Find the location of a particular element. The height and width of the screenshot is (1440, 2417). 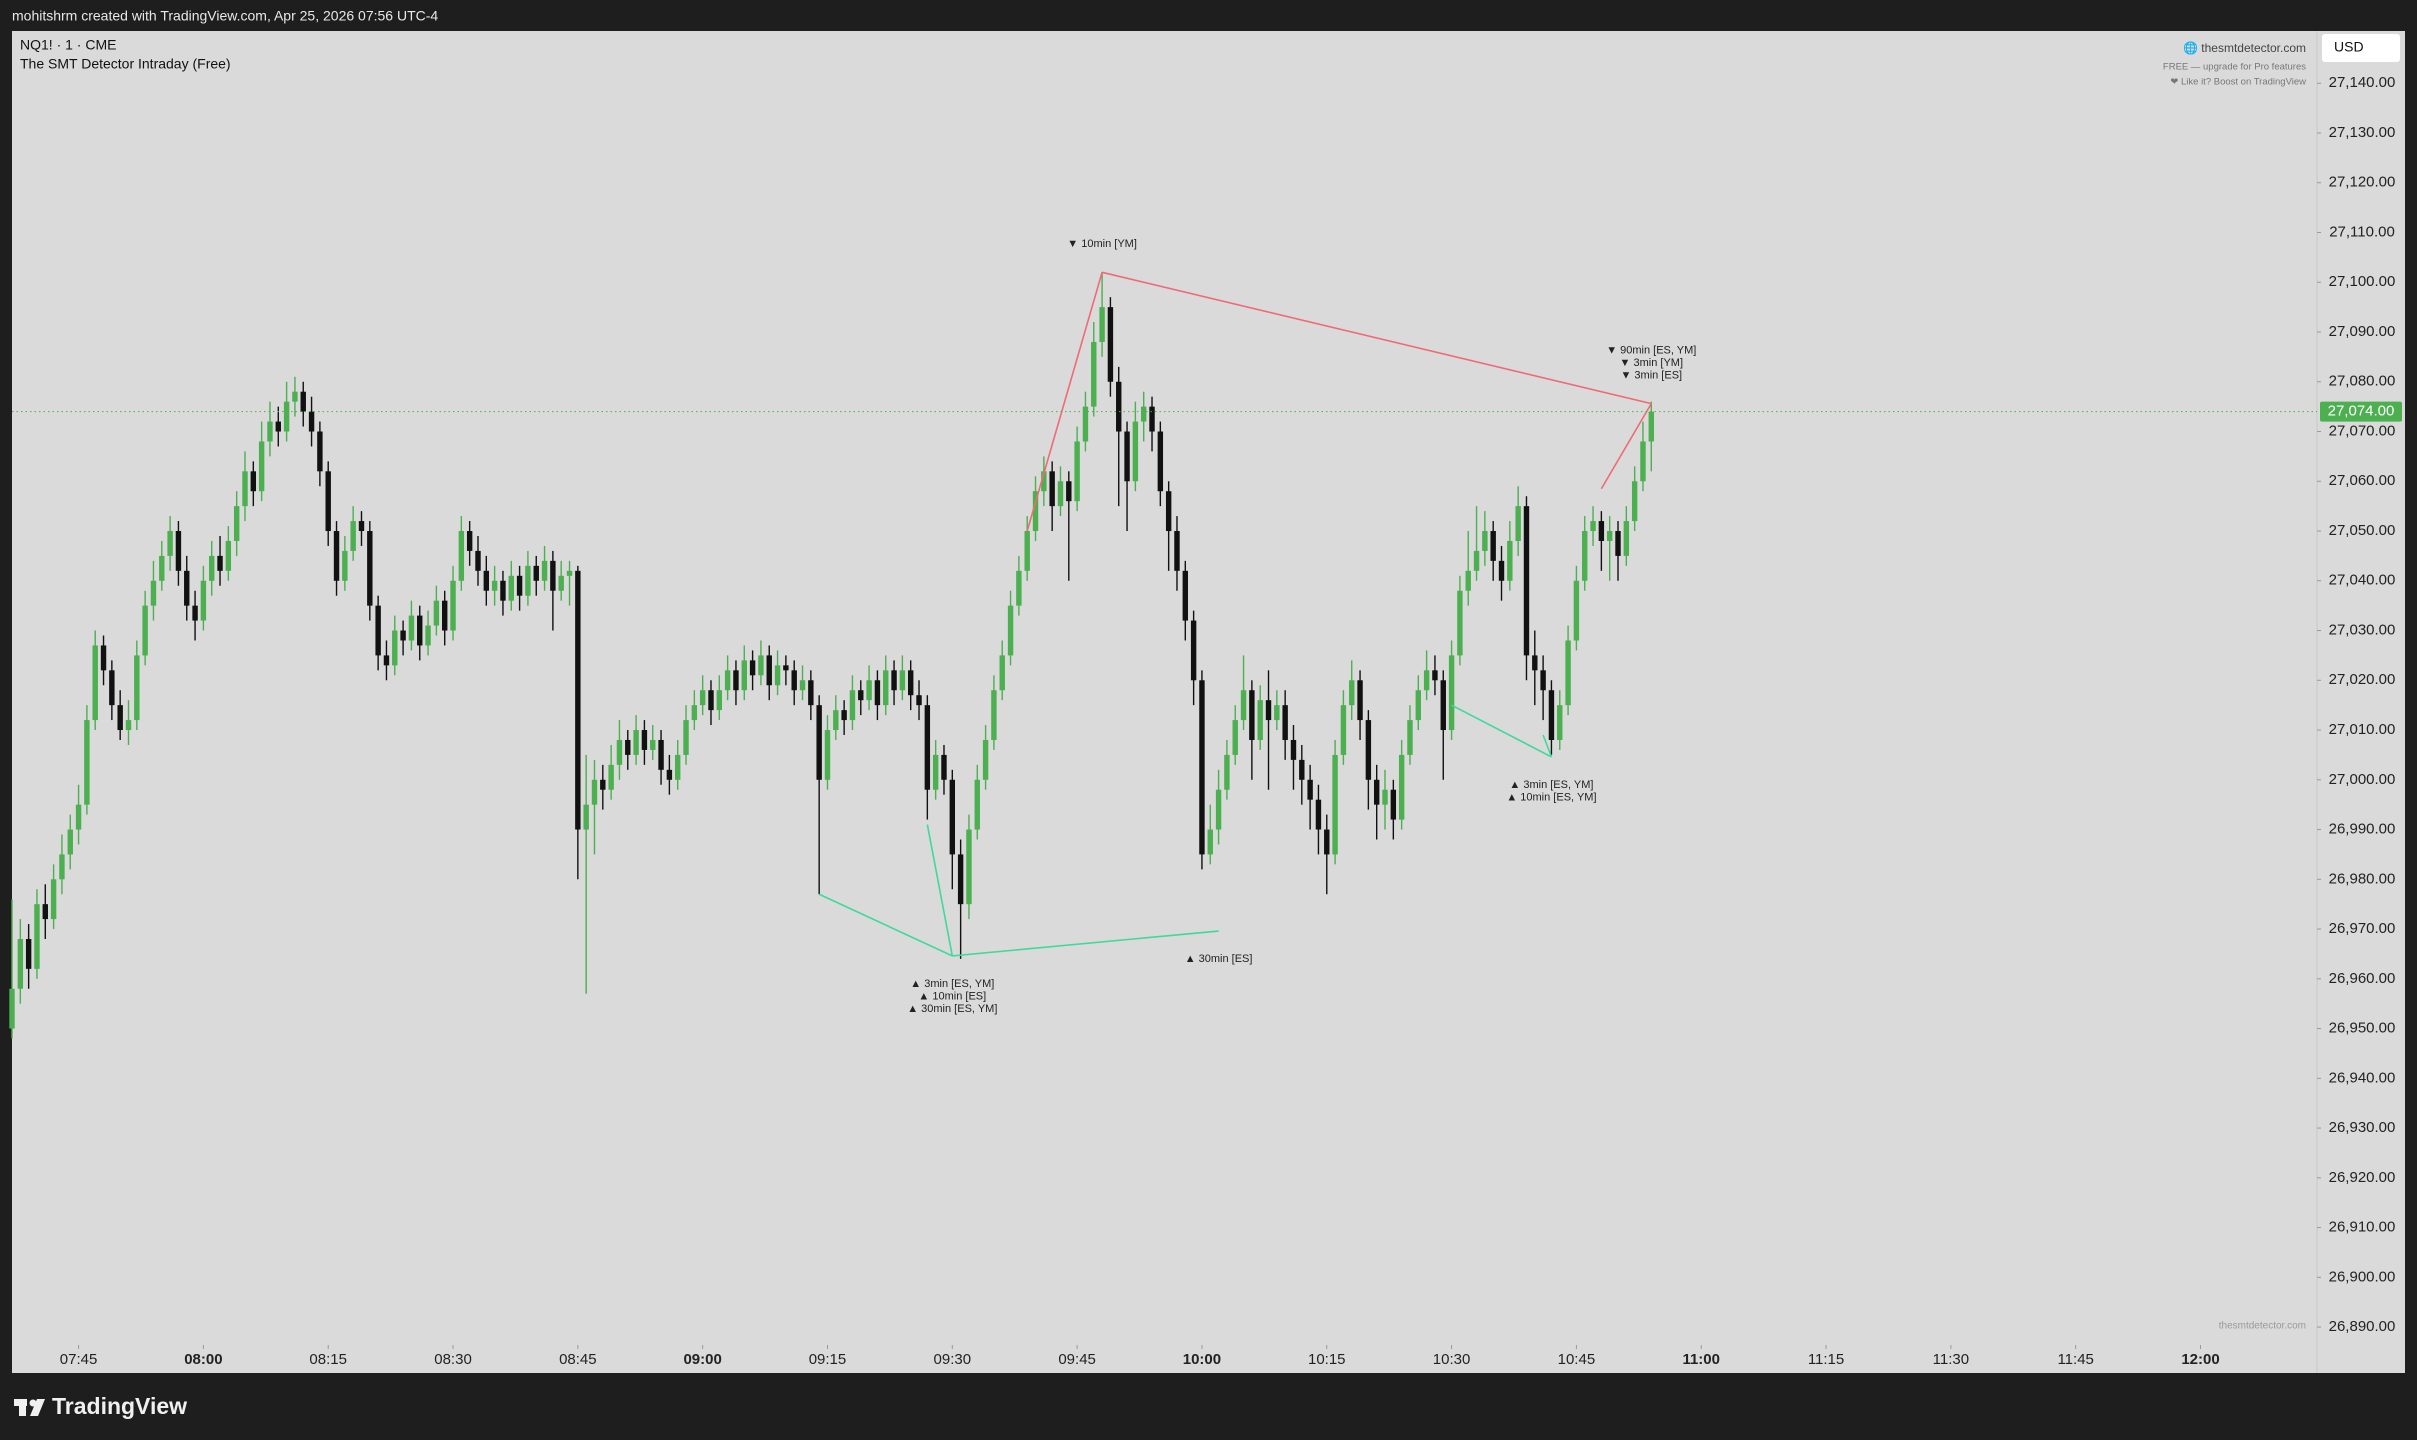

y-tick-label: 26,900.00 is located at coordinates (2362, 1276).